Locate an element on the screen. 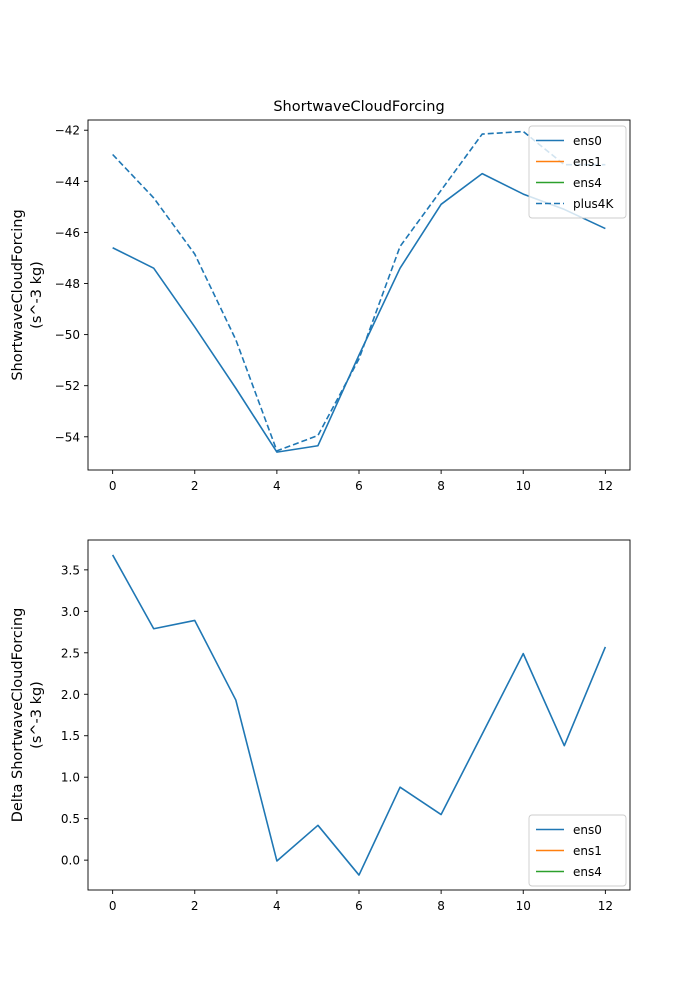 The image size is (700, 1000). y-tick-label: −52 is located at coordinates (67, 386).